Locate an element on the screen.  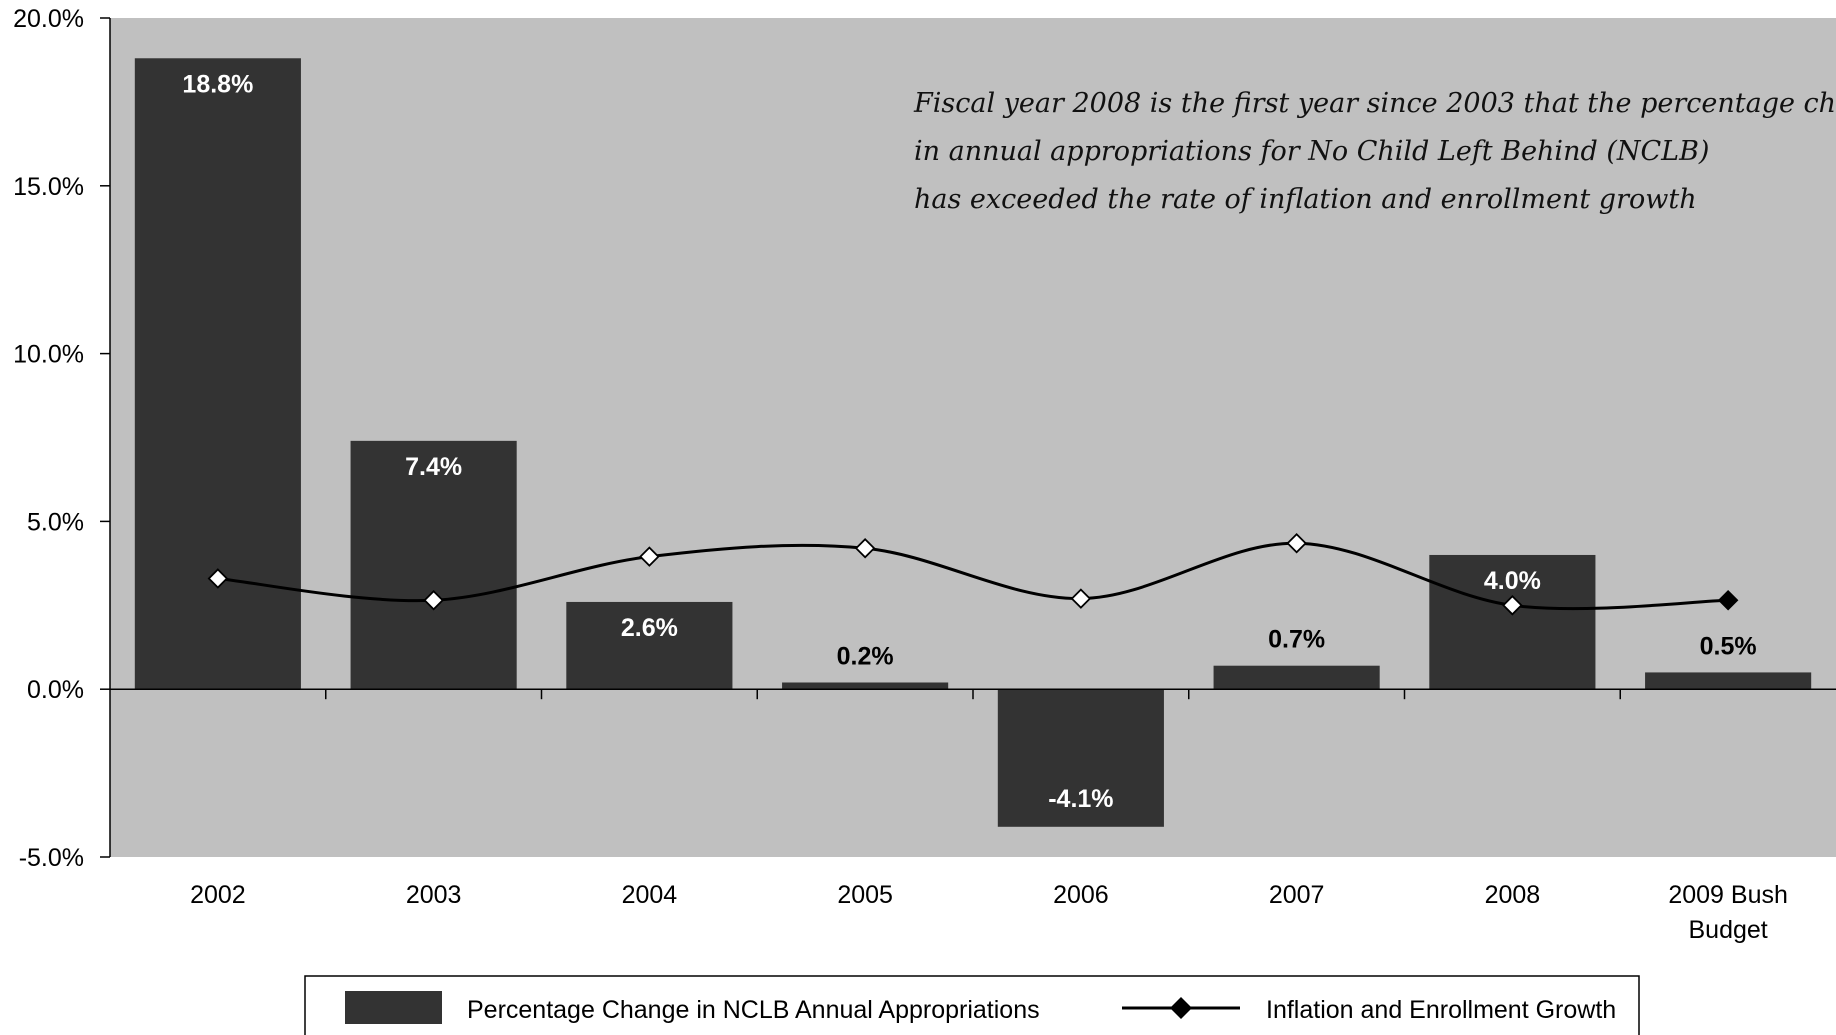
bar-data-label: 4.0% is located at coordinates (1512, 581).